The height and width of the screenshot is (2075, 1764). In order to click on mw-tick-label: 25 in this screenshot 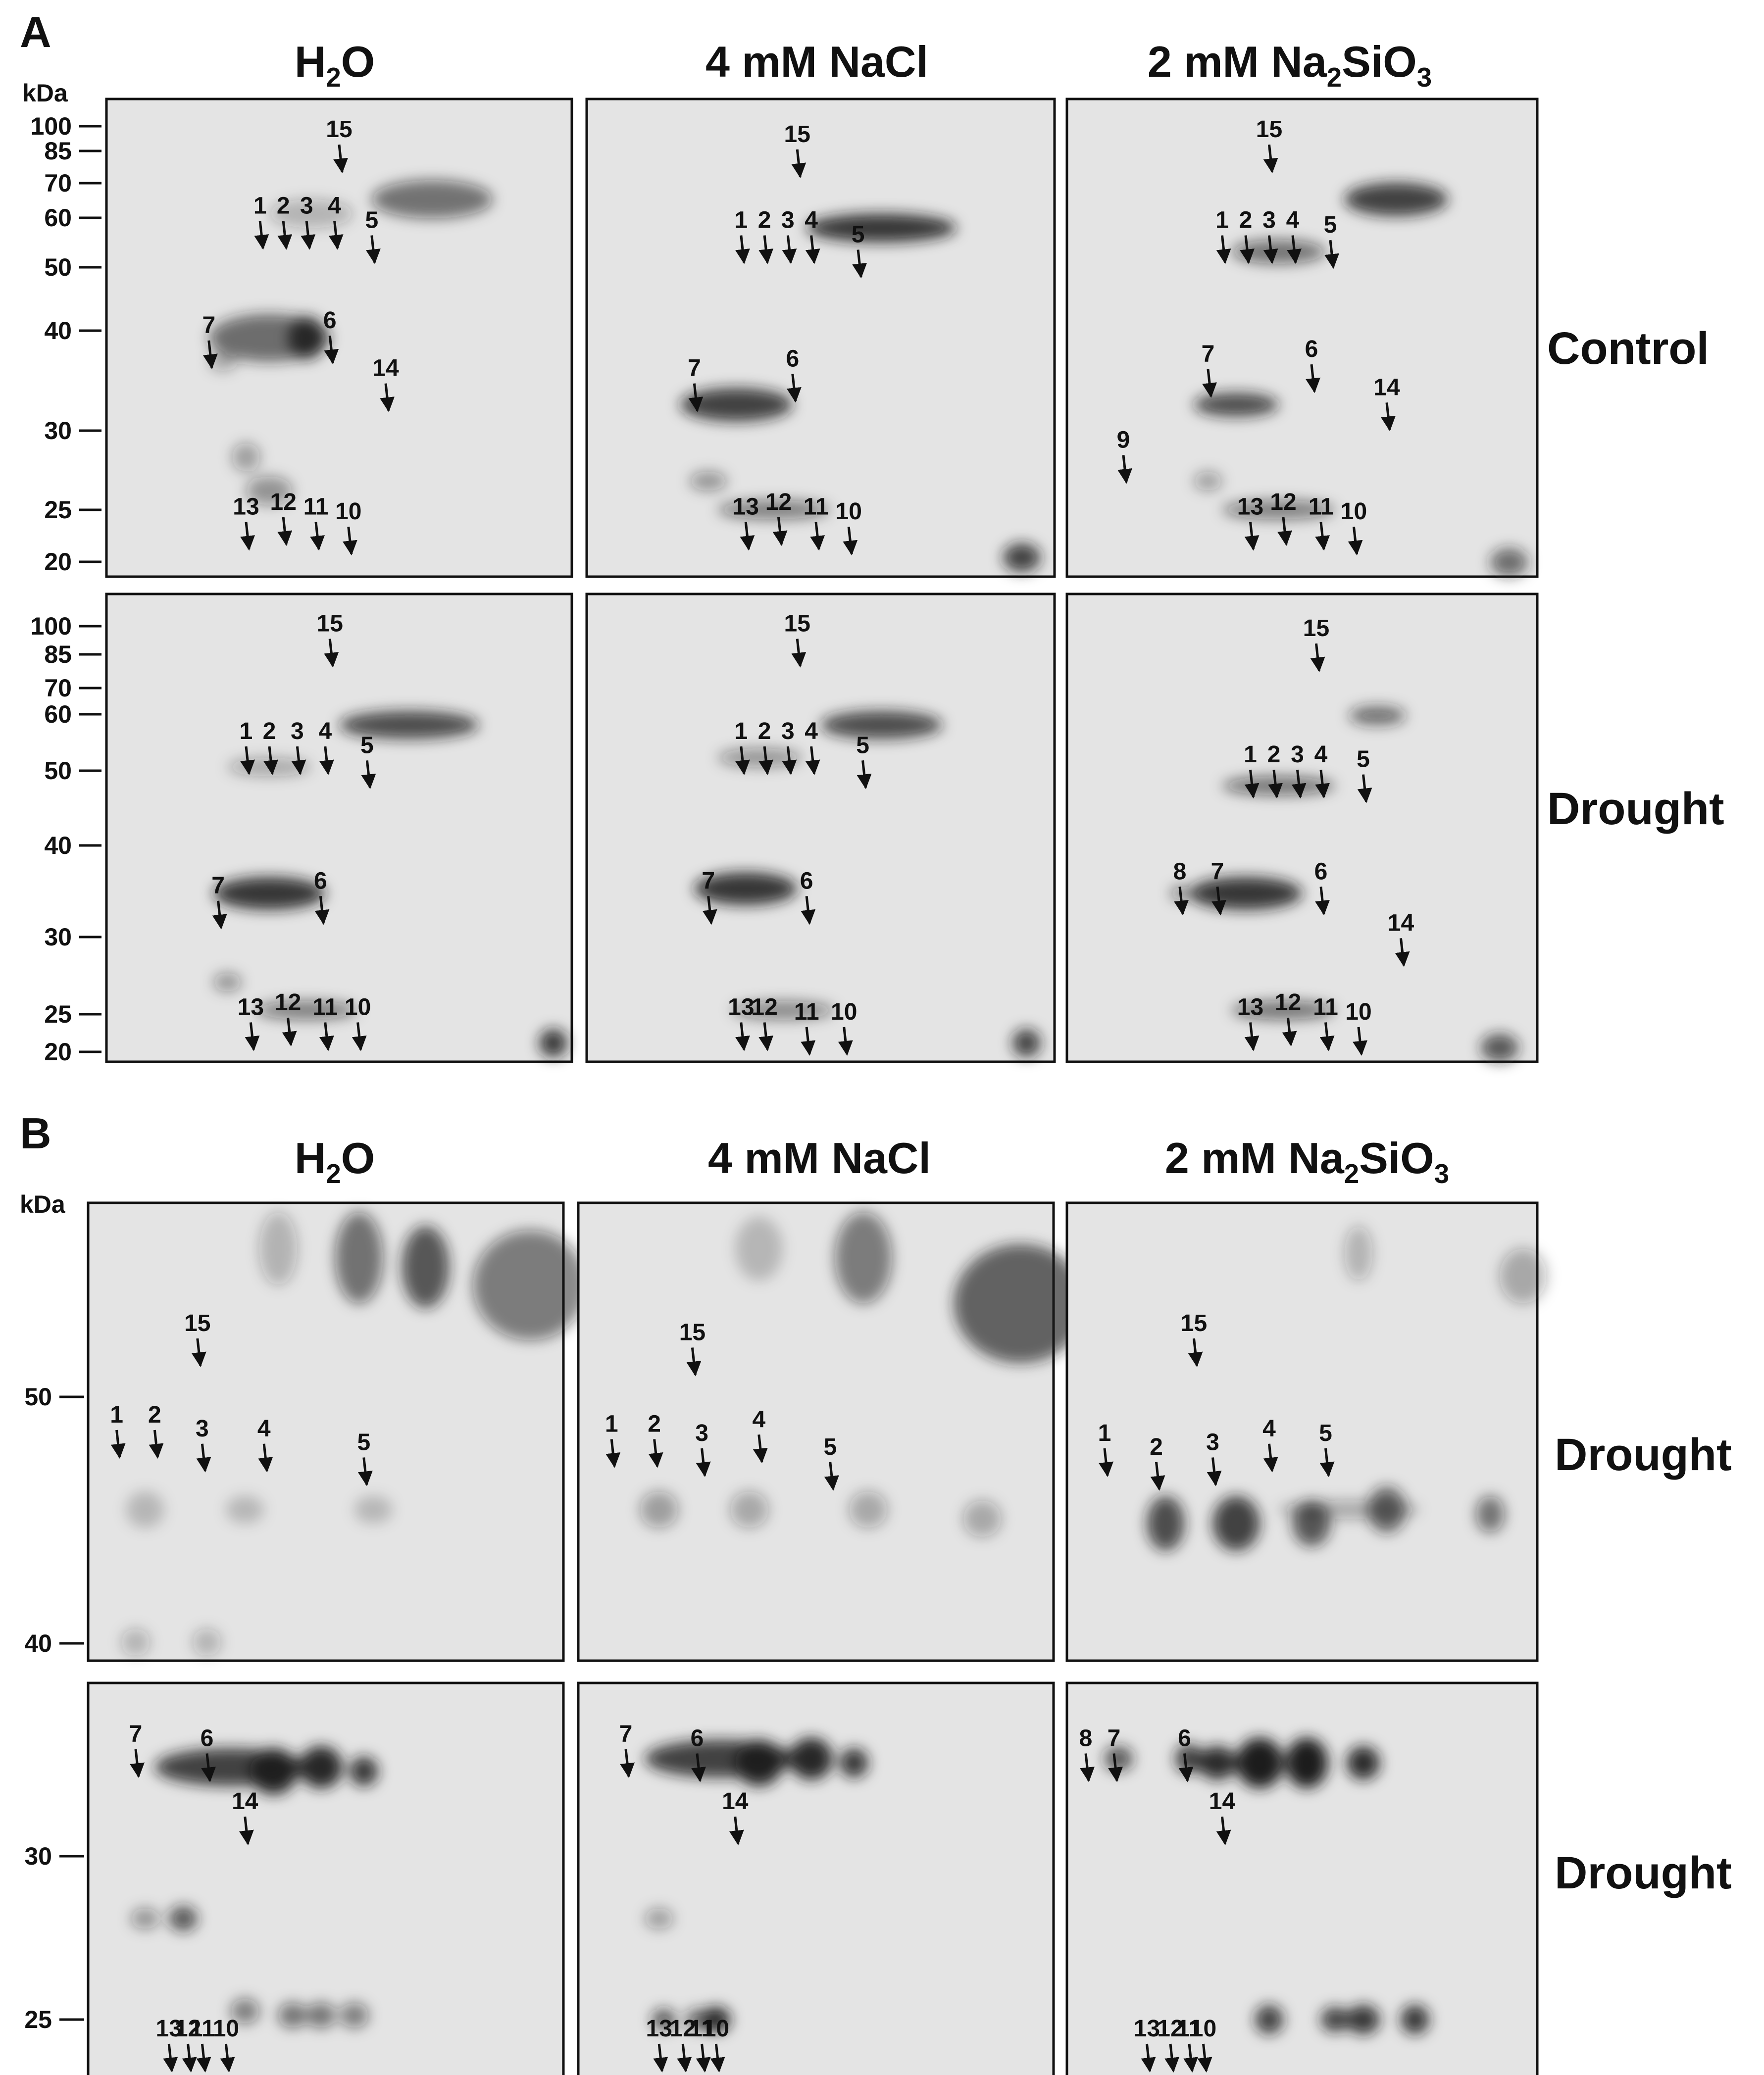, I will do `click(58, 510)`.